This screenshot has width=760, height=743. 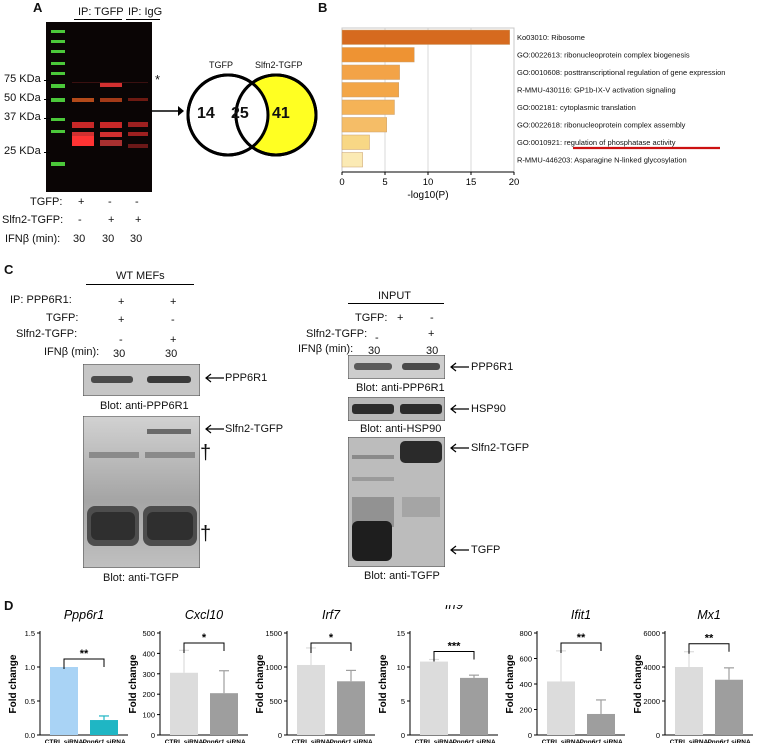 What do you see at coordinates (525, 659) in the screenshot?
I see `y-tick-label: 600` at bounding box center [525, 659].